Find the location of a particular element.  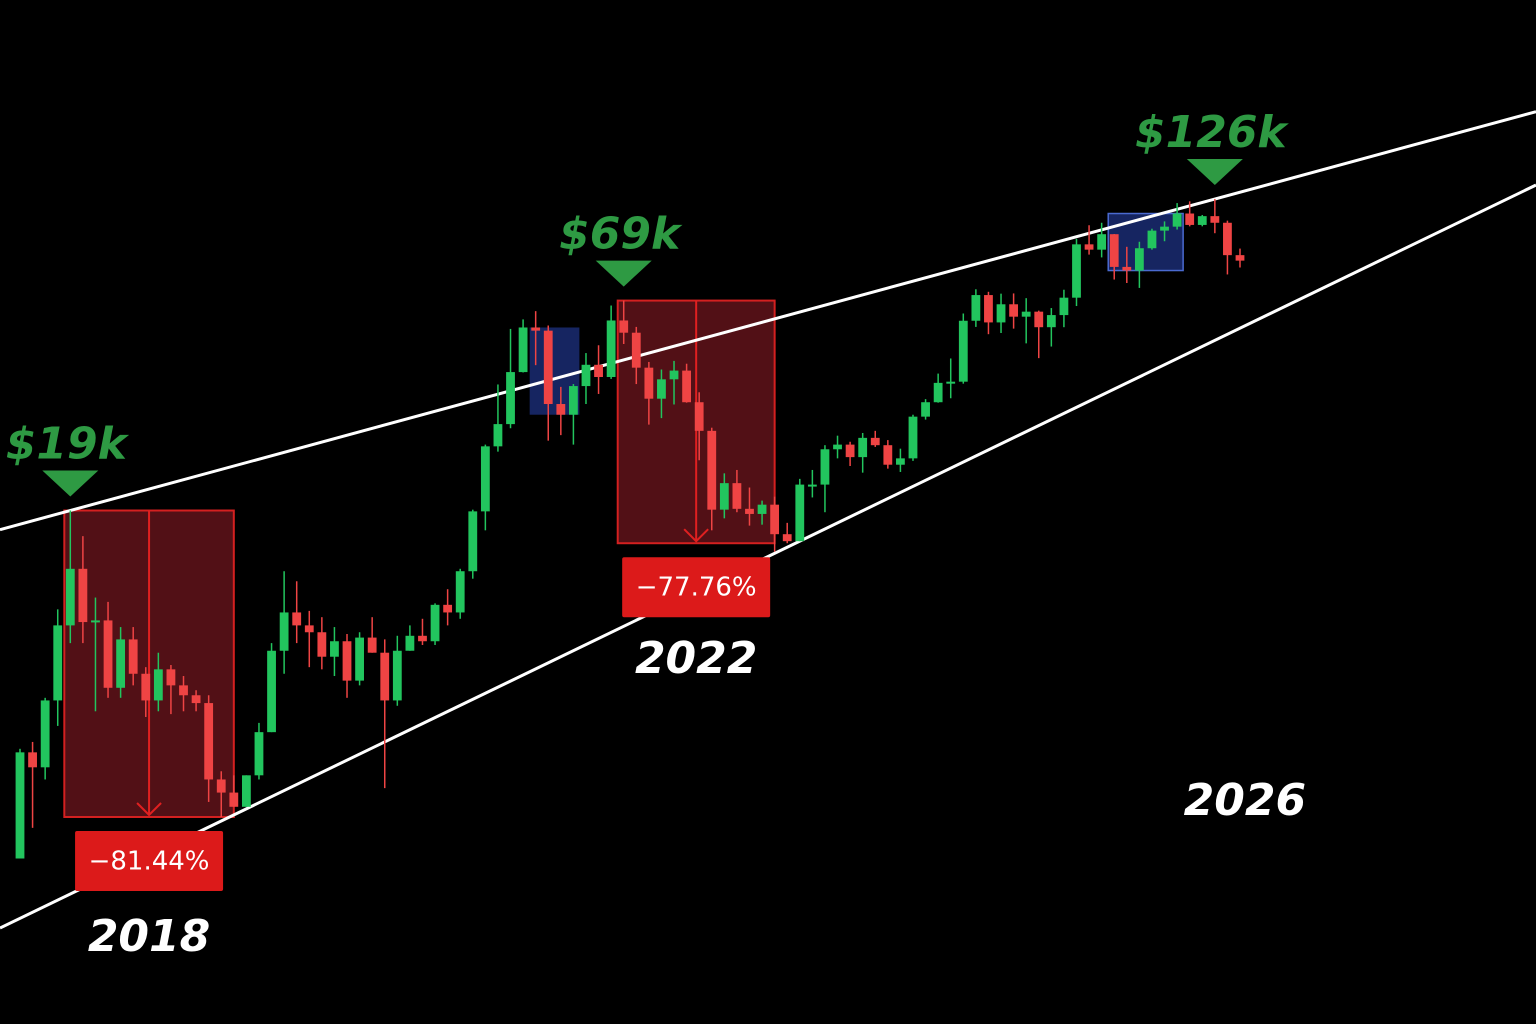

peak-label: $19k is located at coordinates (68, 444).